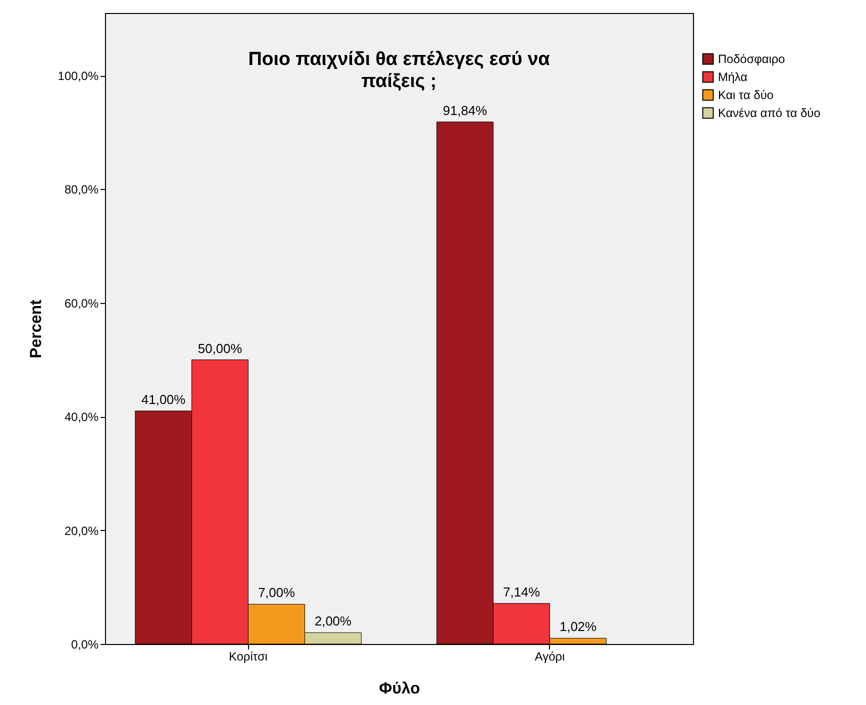  I want to click on data-label: 50,00%, so click(220, 348).